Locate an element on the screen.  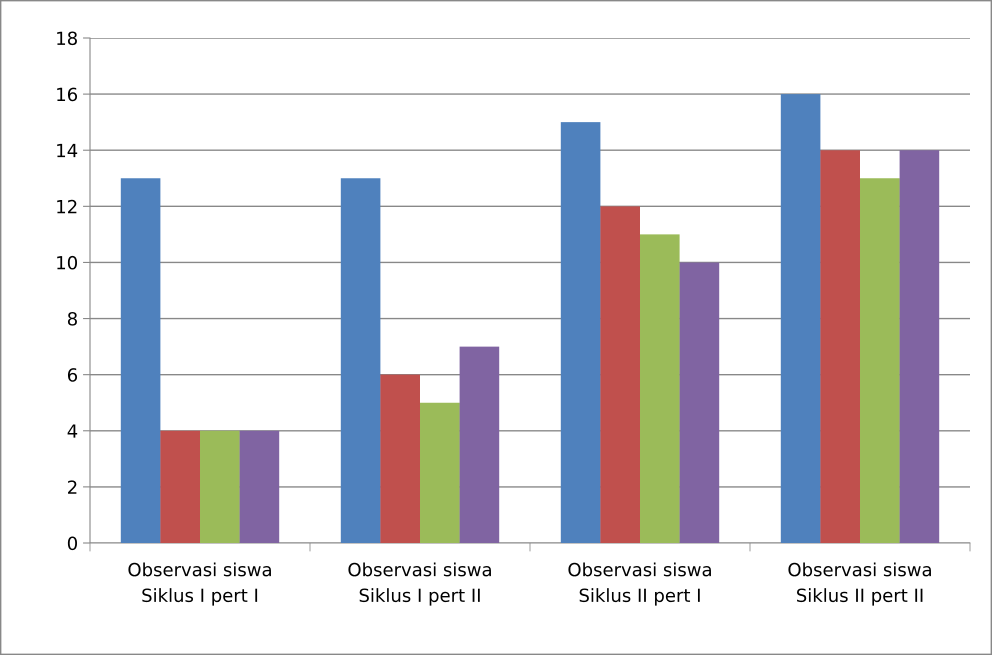
y-tick-label: 10 is located at coordinates (67, 263).